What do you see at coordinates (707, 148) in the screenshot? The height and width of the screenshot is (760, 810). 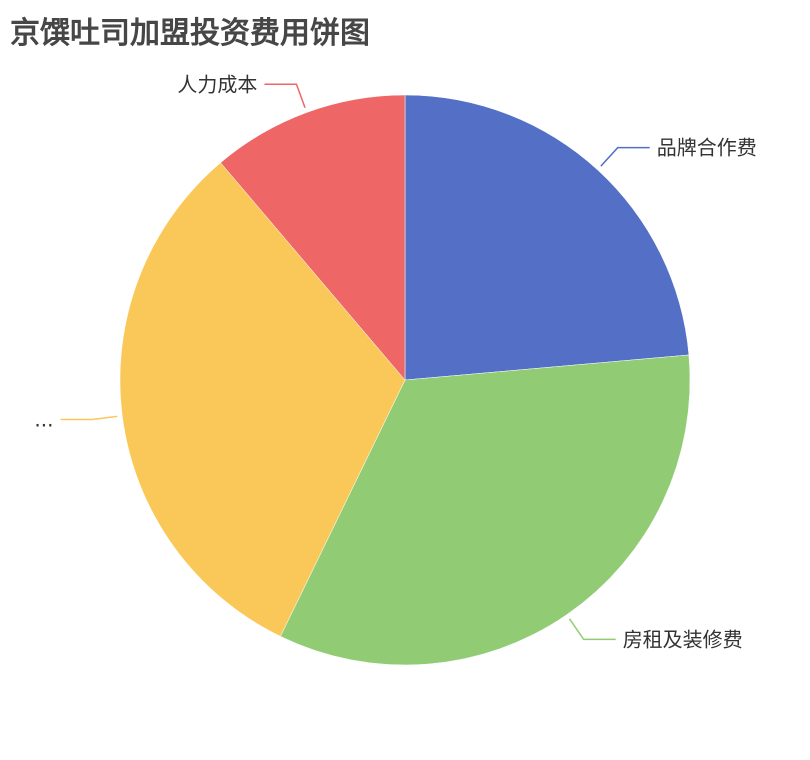 I see `slice-label-0: 品牌合作费` at bounding box center [707, 148].